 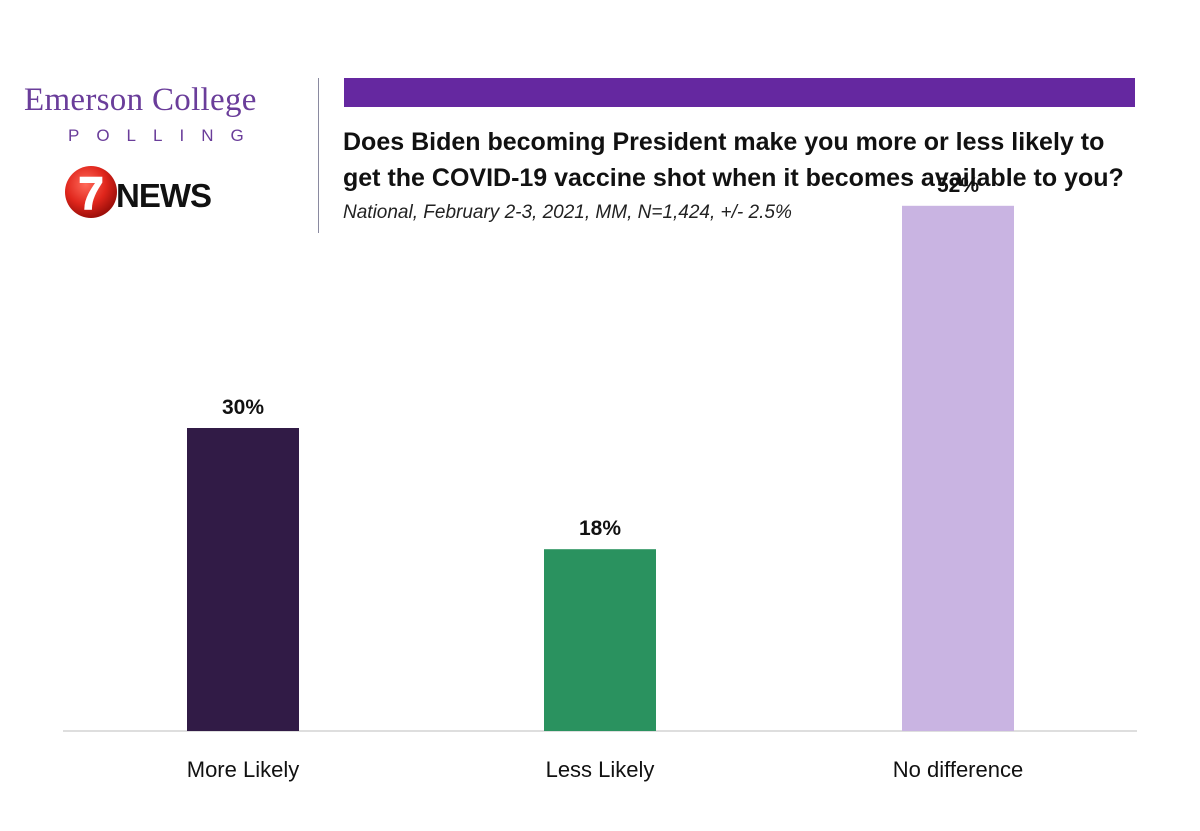 I want to click on title-accent-bar, so click(x=739, y=92).